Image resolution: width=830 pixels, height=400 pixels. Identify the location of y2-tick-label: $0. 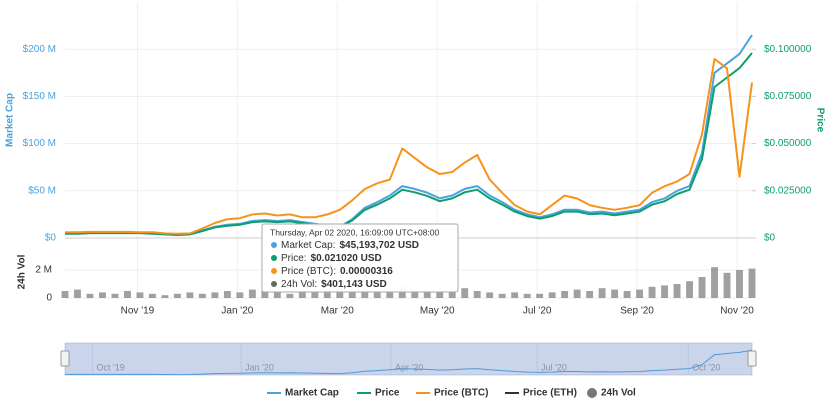
(770, 238).